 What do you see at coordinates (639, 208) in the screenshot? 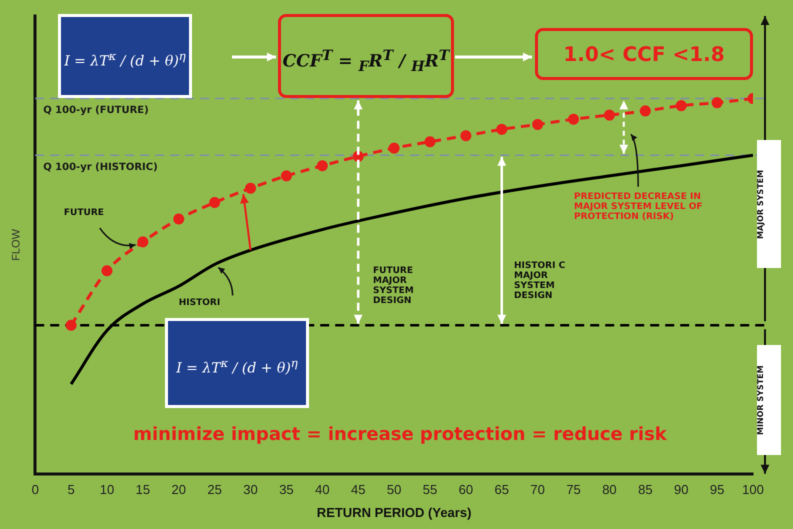
I see `annotation: PREDICTED DECREASE IN MAJOR SYSTEM LEVEL OF PROTECTION (RISK)` at bounding box center [639, 208].